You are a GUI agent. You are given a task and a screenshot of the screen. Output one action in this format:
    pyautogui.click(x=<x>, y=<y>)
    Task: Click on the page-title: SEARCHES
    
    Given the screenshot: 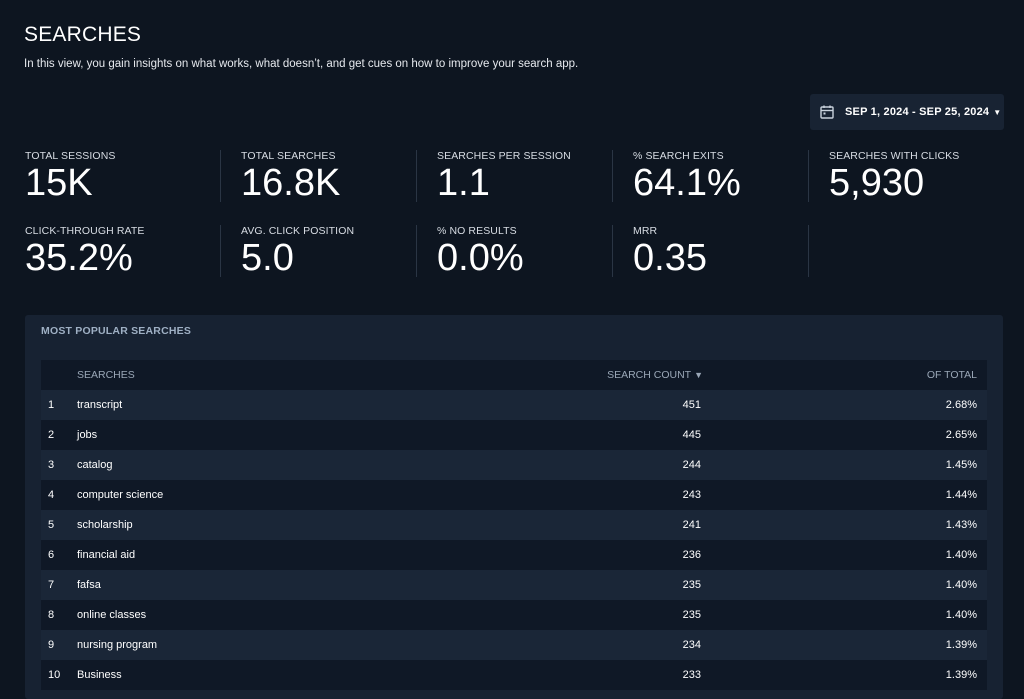 What is the action you would take?
    pyautogui.click(x=83, y=34)
    